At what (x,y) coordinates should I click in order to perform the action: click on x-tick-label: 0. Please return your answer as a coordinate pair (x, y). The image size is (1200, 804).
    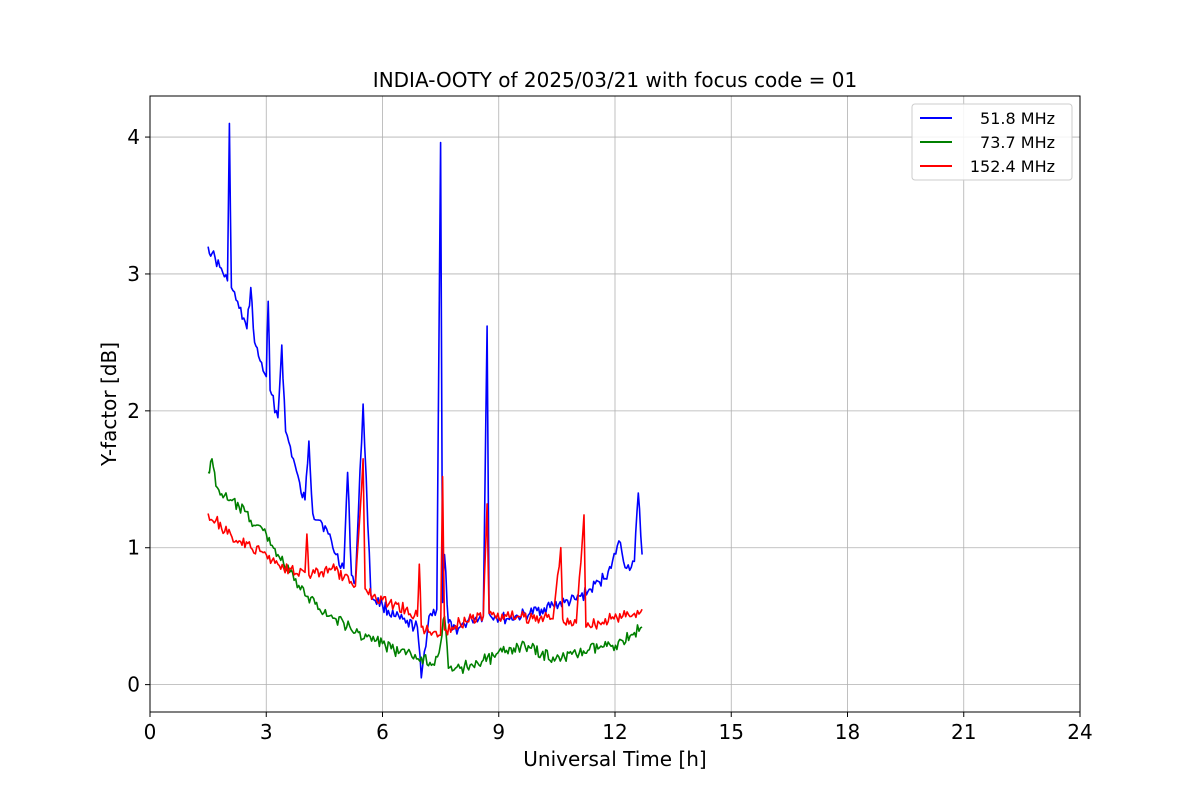
    Looking at the image, I should click on (150, 732).